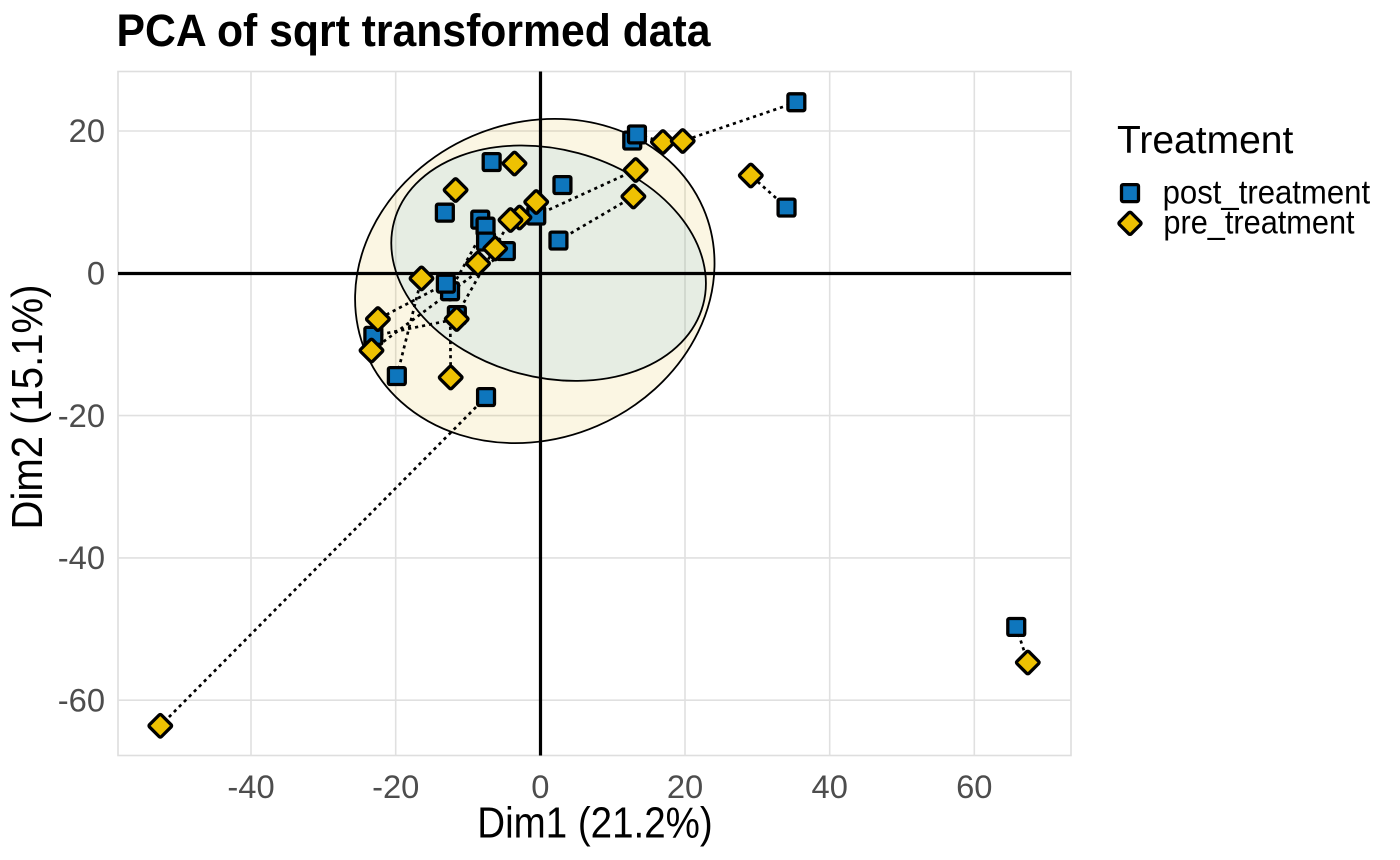 The height and width of the screenshot is (860, 1400). I want to click on svg-text: 60, so click(974, 786).